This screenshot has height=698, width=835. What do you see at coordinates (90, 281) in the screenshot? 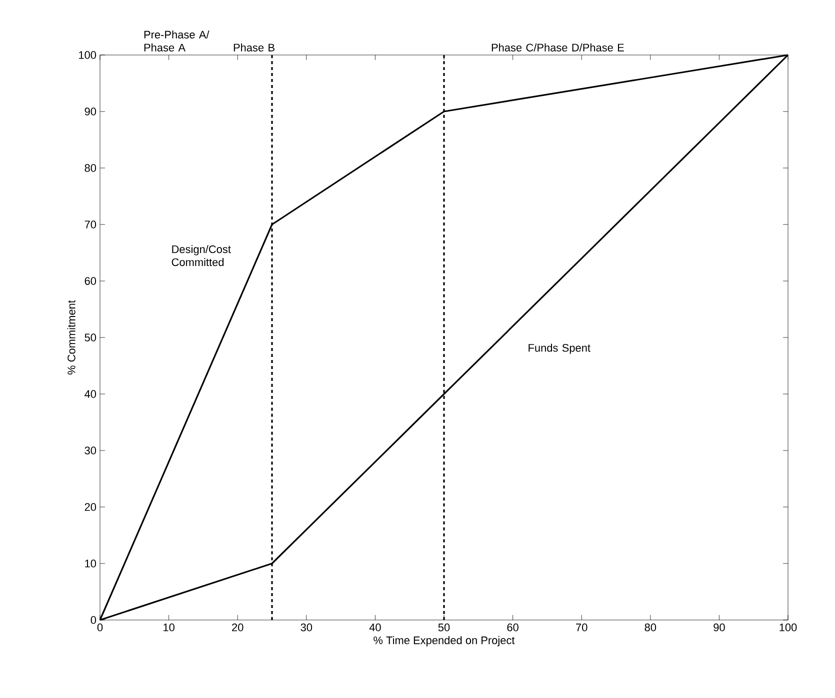
I see `y-tick-label: 60` at bounding box center [90, 281].